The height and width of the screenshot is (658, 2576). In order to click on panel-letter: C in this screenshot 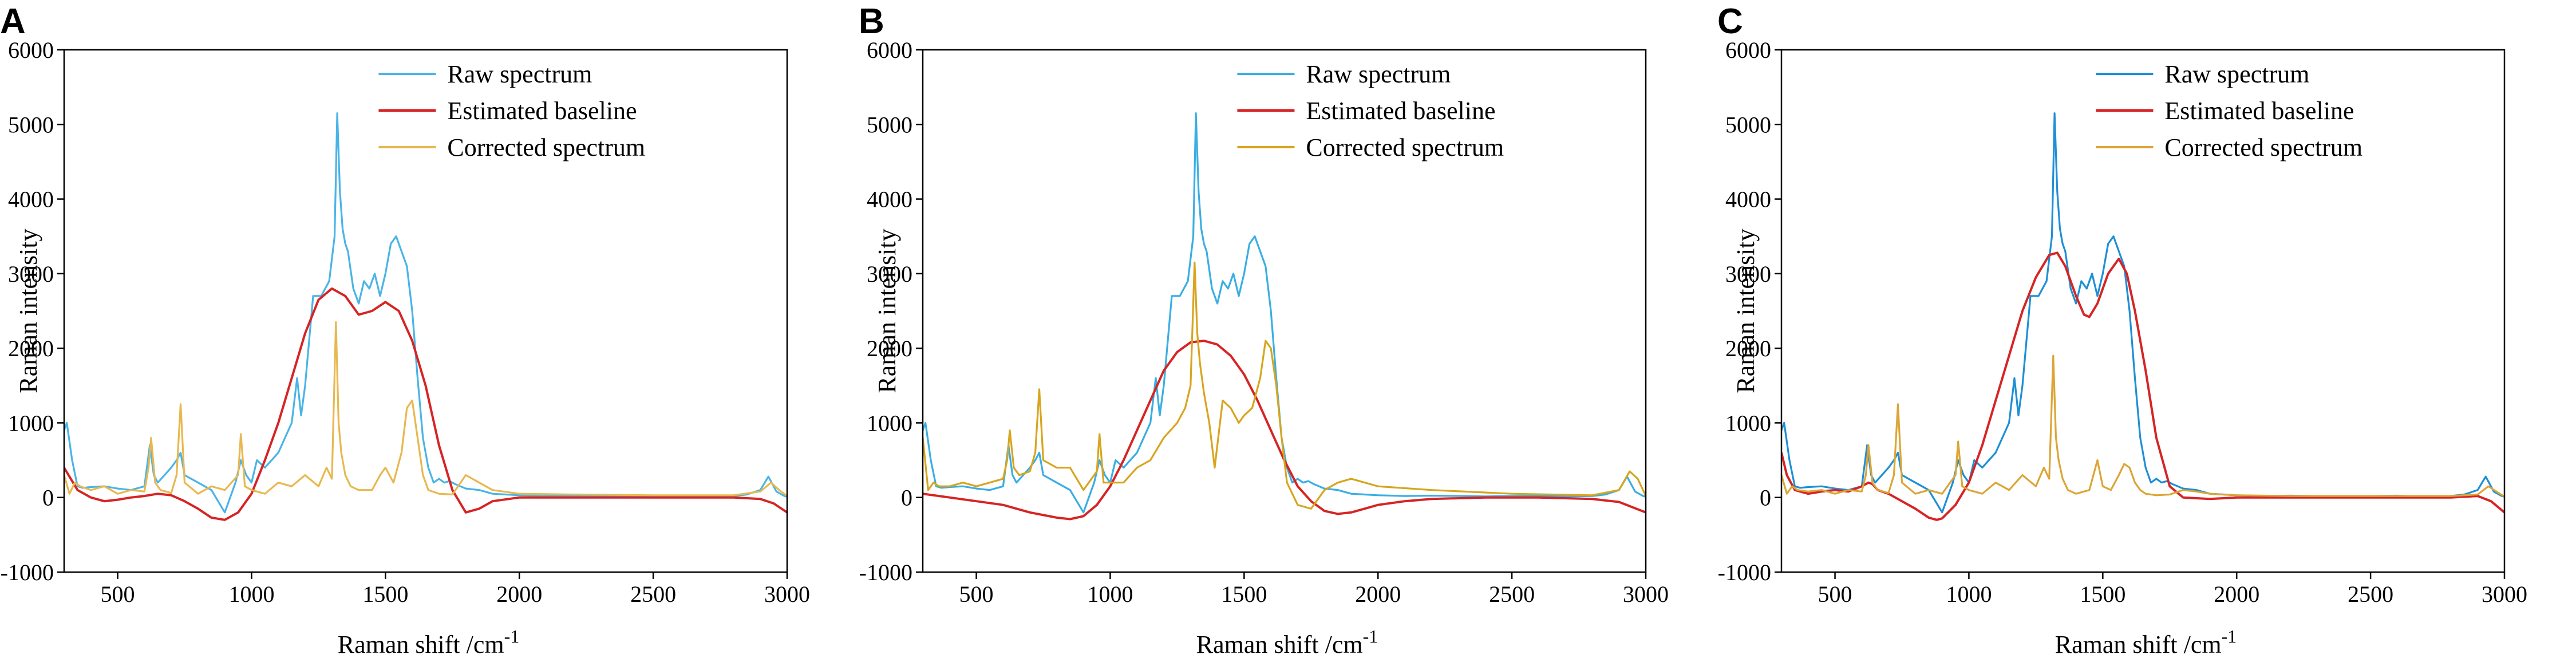, I will do `click(1730, 21)`.